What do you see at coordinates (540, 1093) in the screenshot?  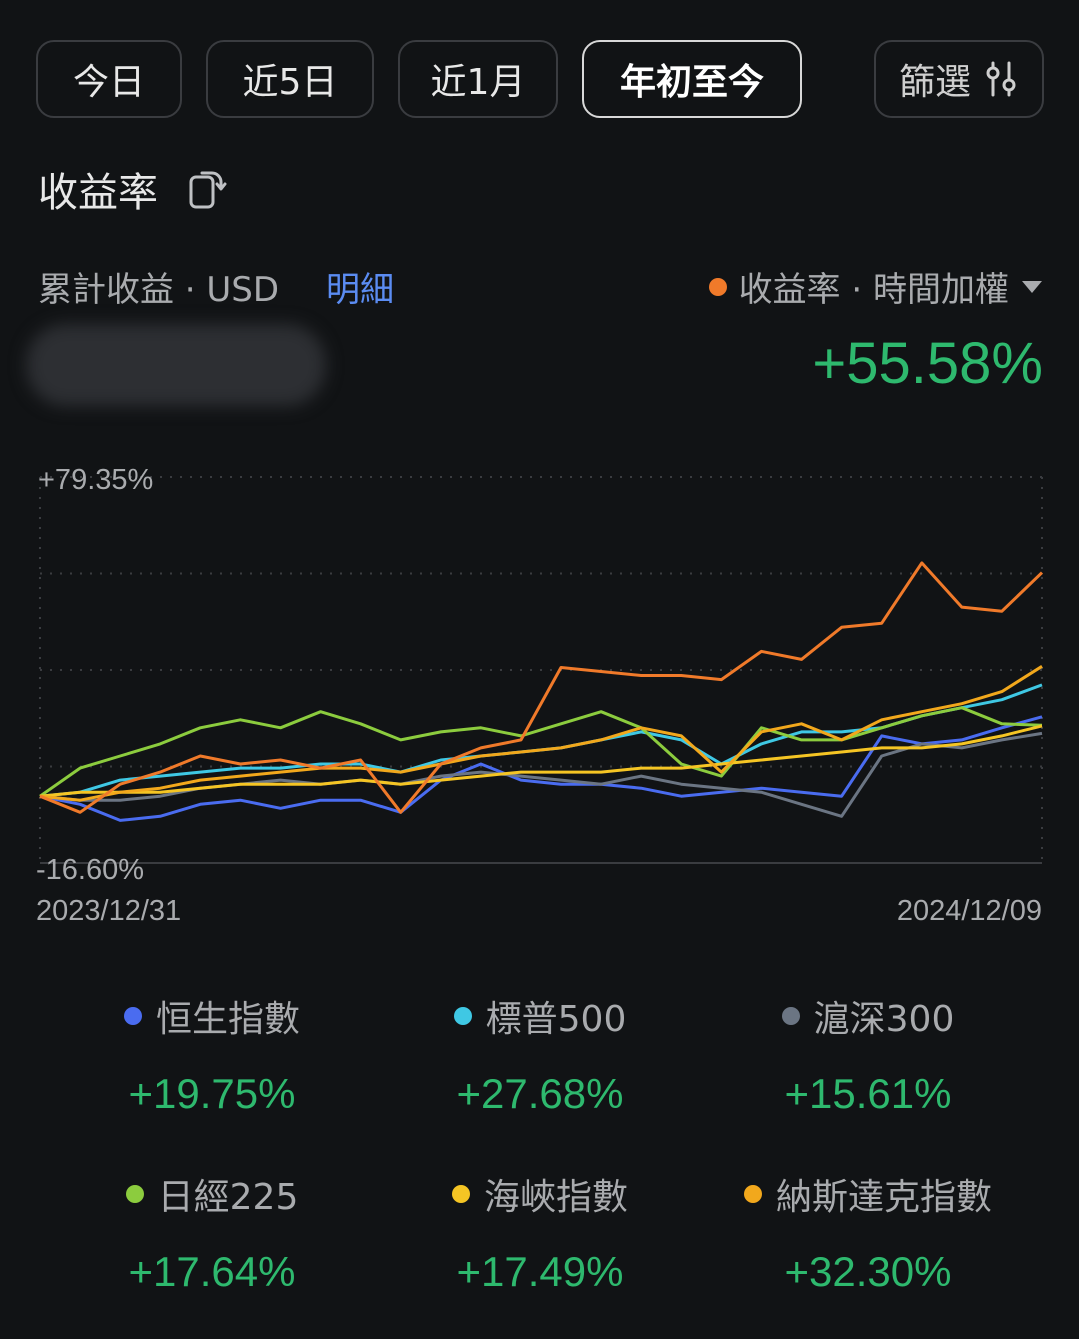 I see `legend-value: +27.68%` at bounding box center [540, 1093].